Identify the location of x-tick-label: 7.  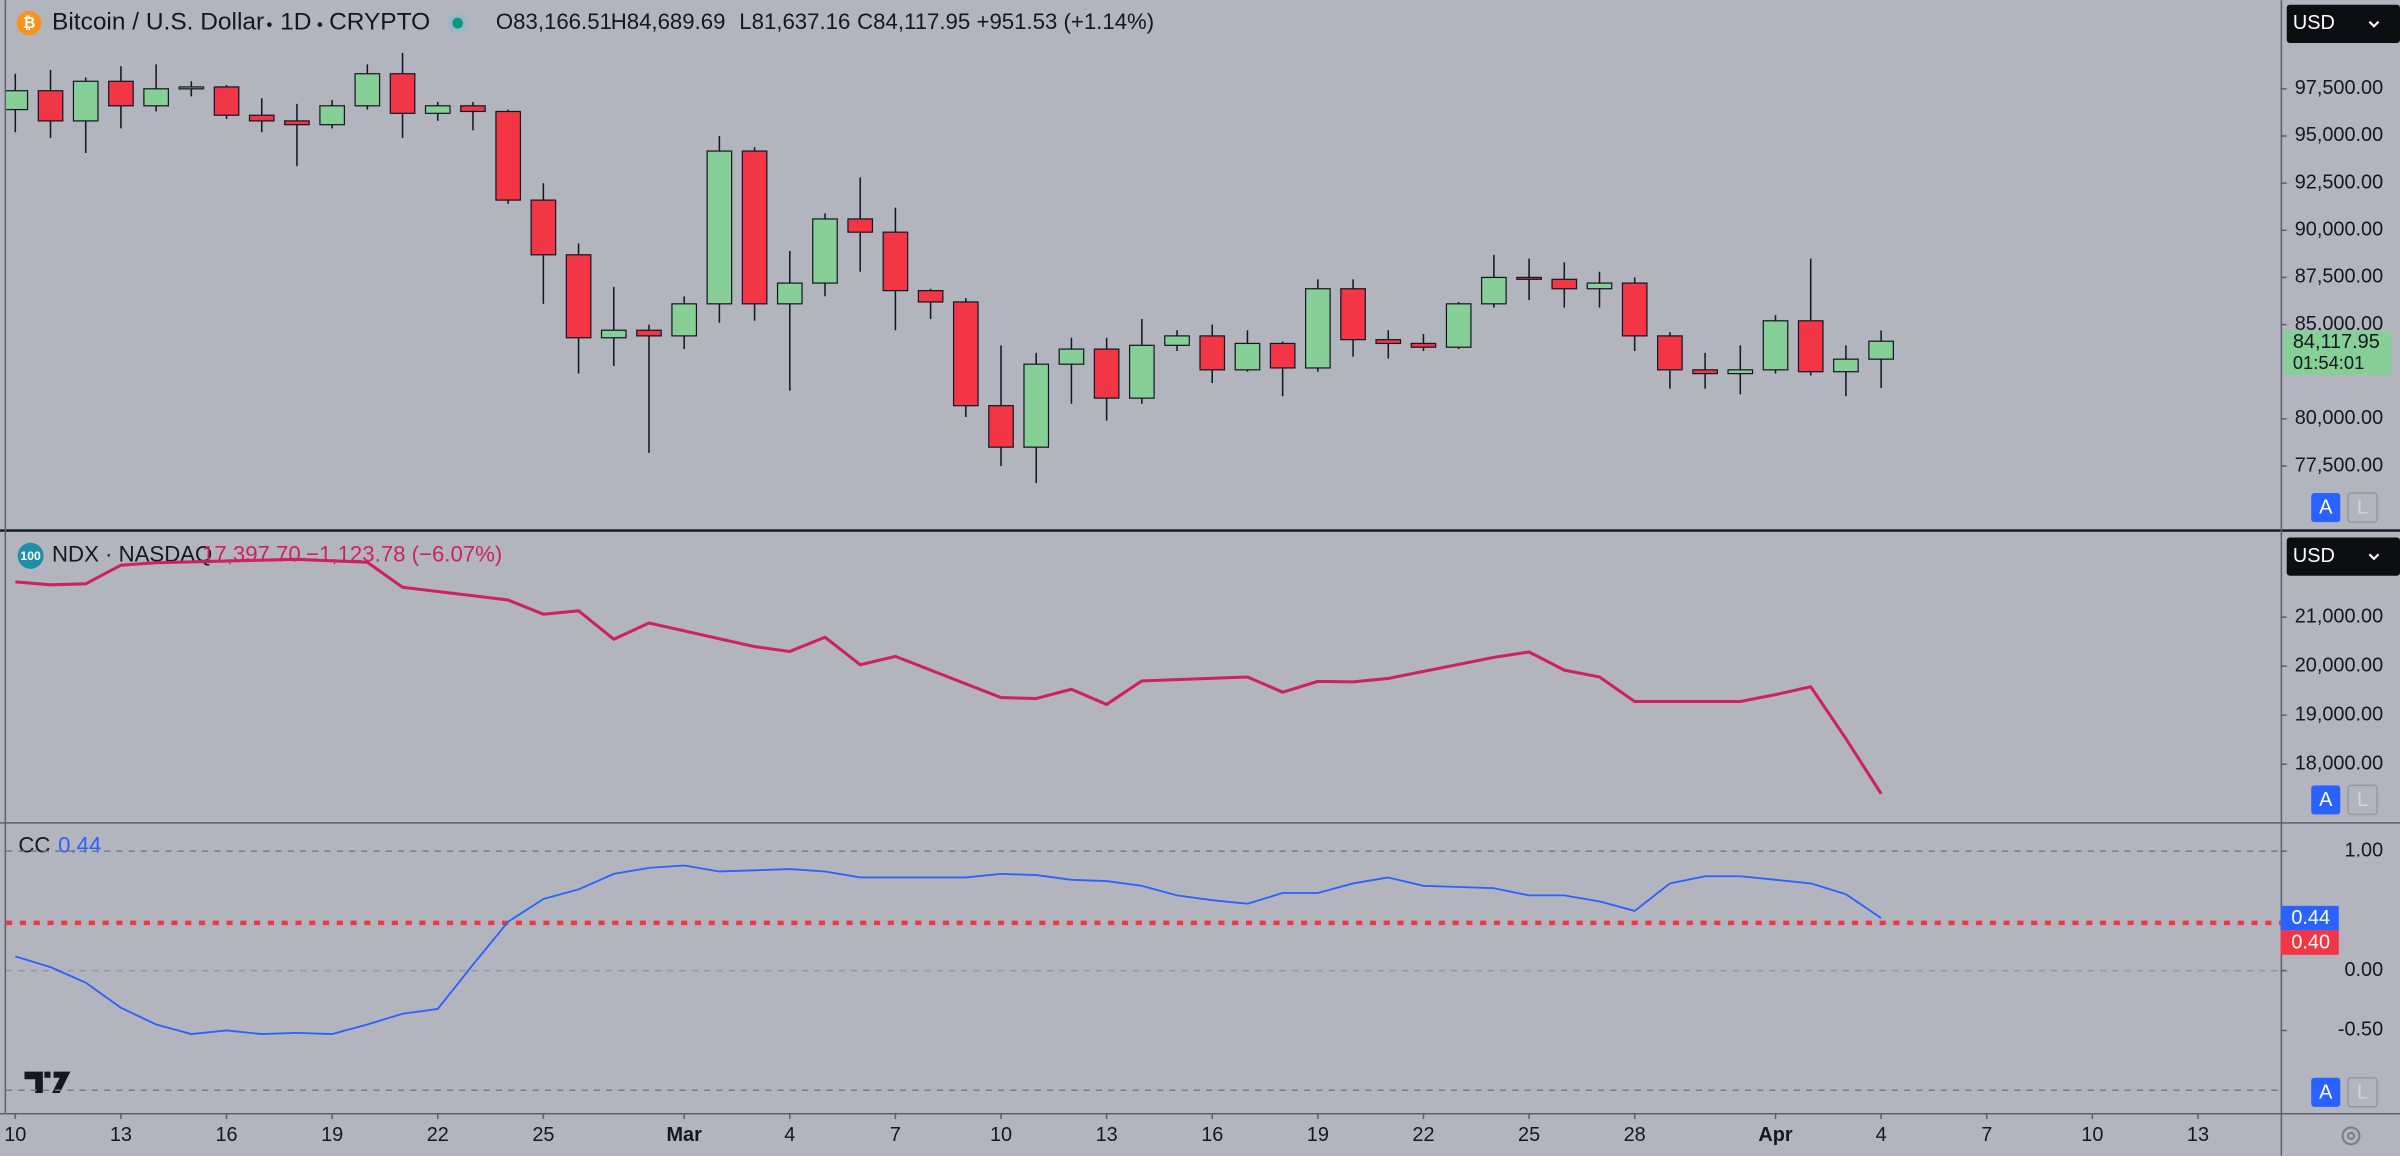
(895, 1135).